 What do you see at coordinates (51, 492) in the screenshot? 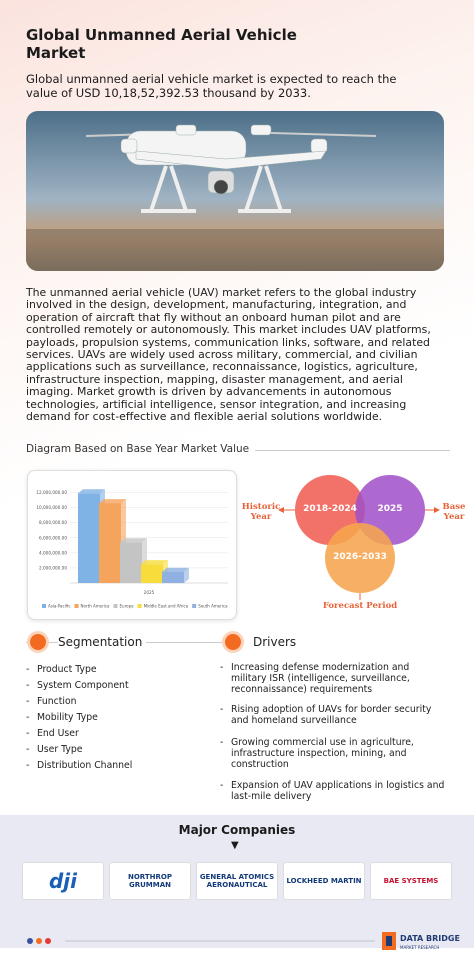
I see `y-tick-label: 12,000,000.00` at bounding box center [51, 492].